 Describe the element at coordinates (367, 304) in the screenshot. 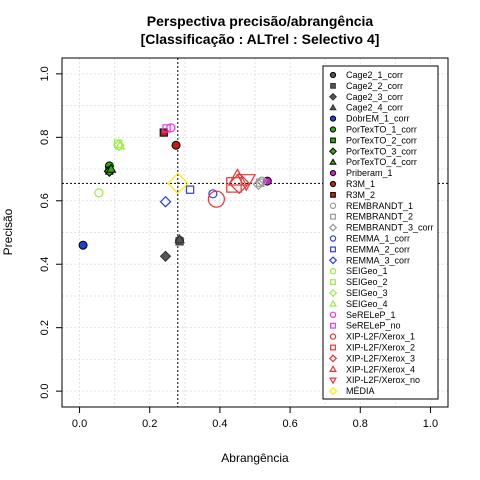

I see `legend-label: SEIGeo_4` at that location.